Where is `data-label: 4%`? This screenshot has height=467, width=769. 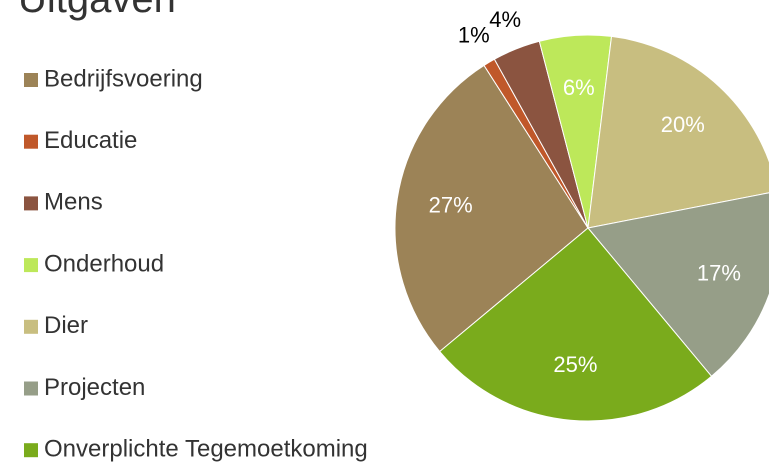 data-label: 4% is located at coordinates (505, 19).